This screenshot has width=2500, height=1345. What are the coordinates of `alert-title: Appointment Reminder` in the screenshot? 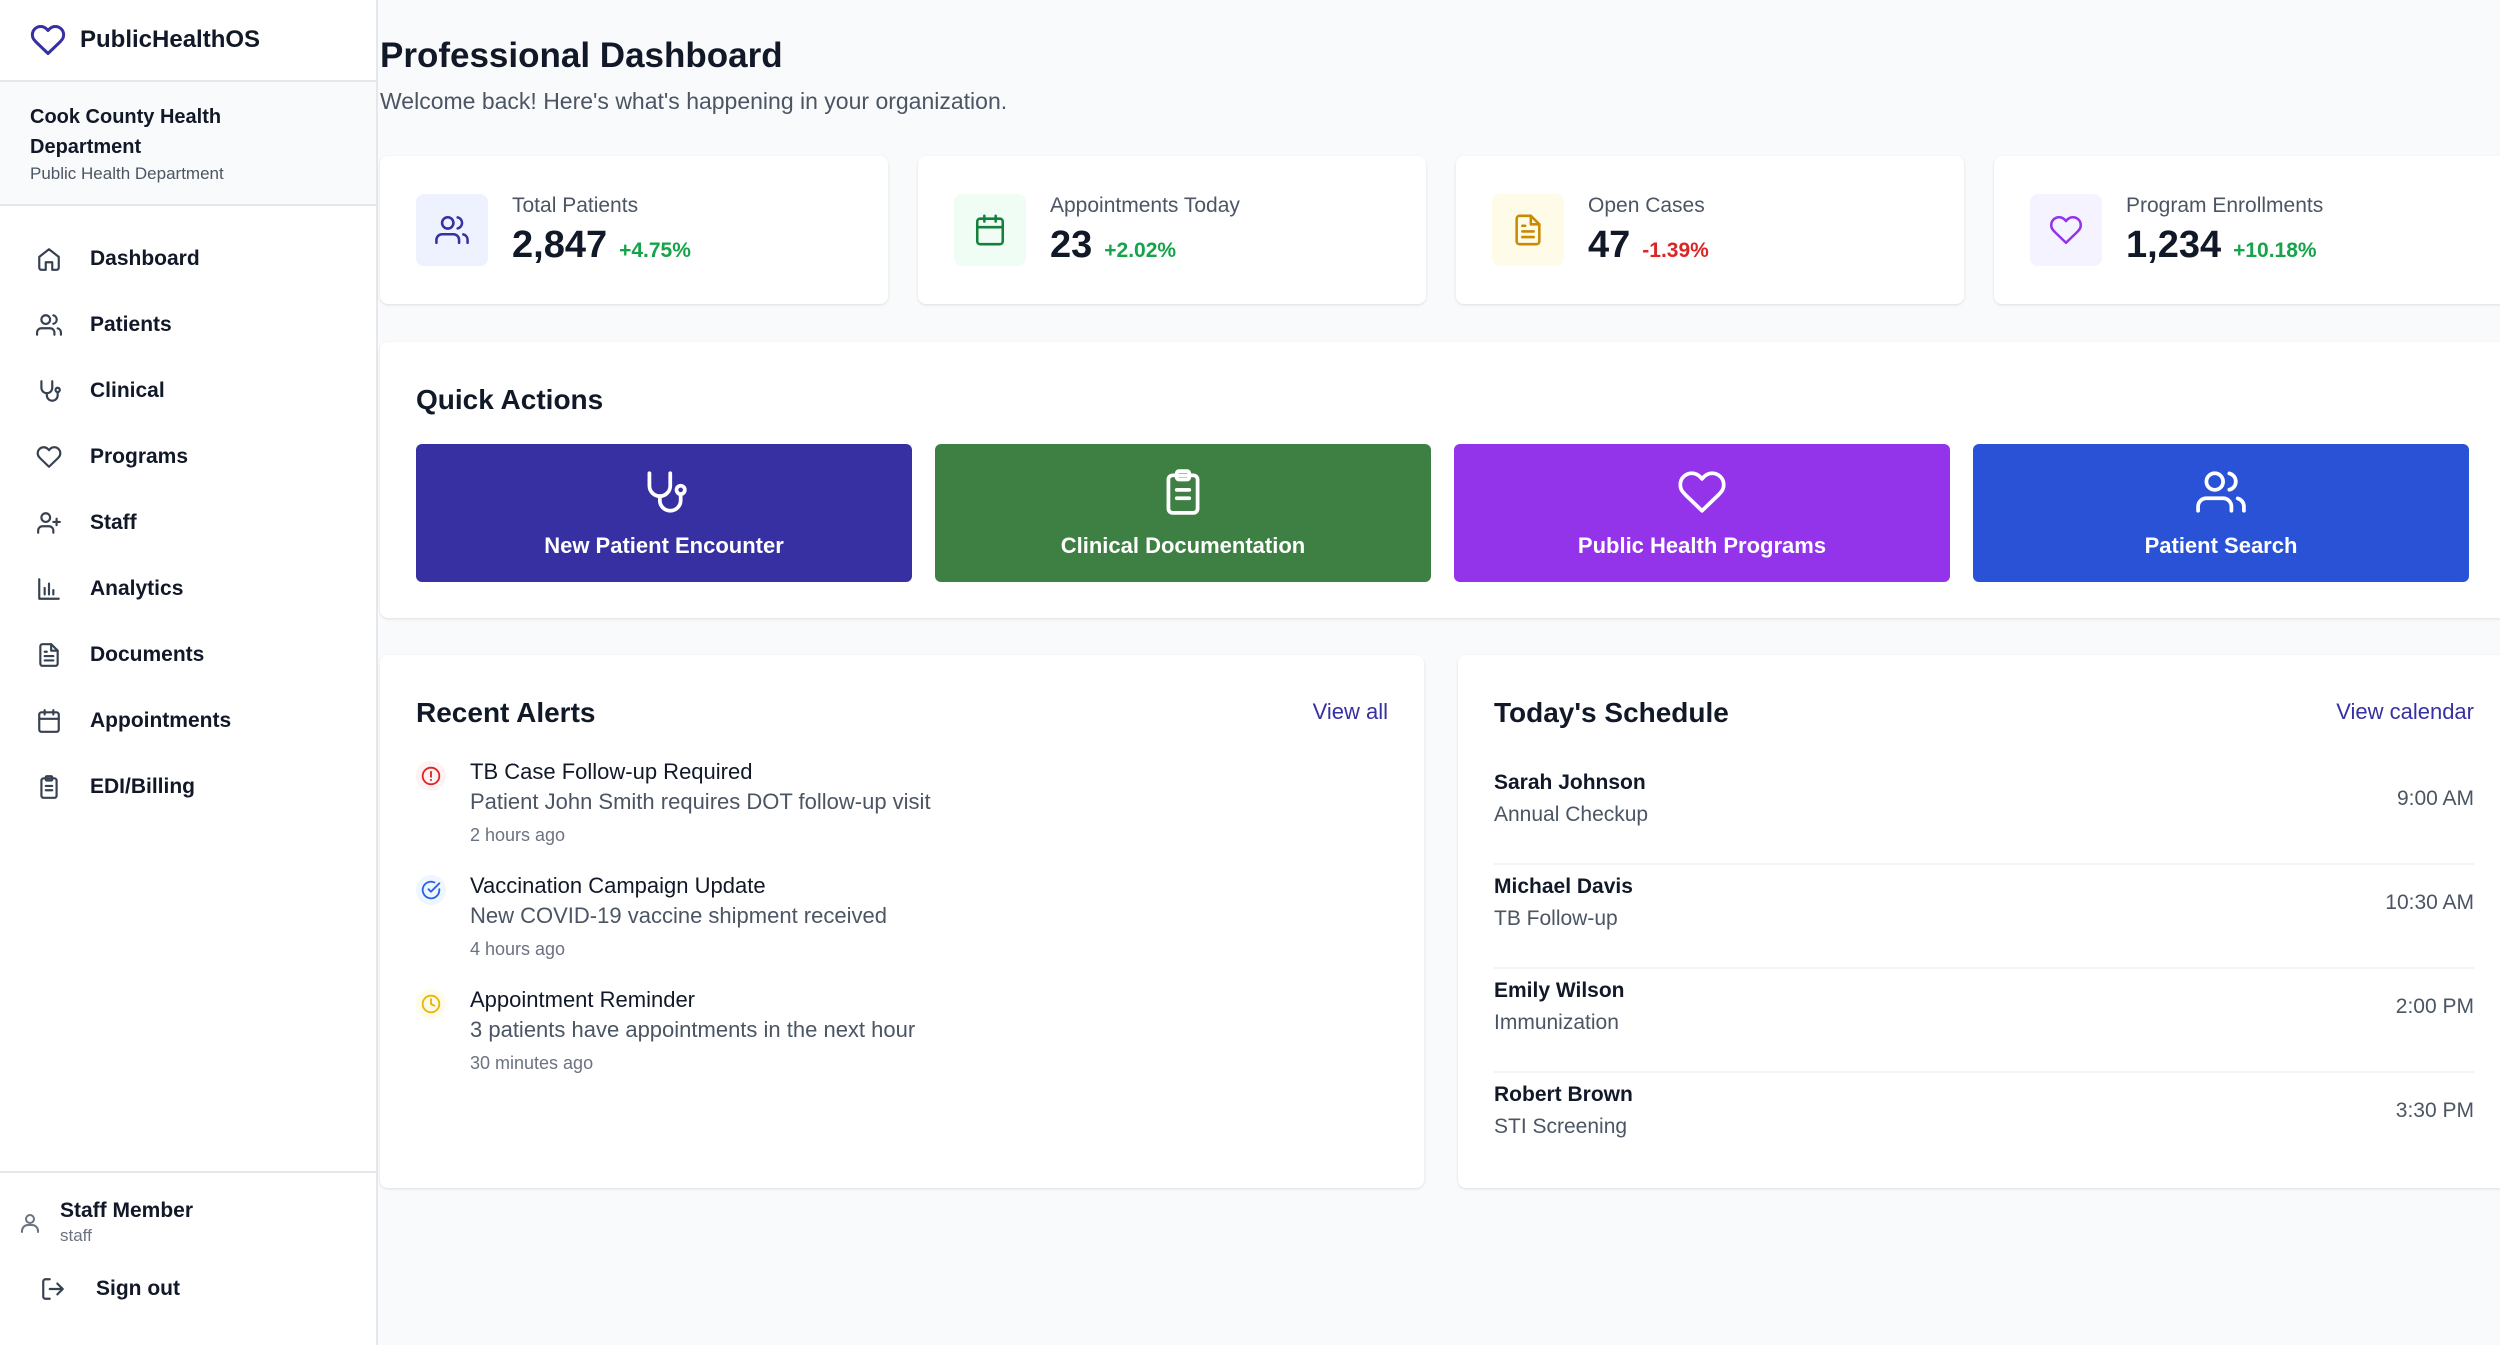 It's located at (583, 999).